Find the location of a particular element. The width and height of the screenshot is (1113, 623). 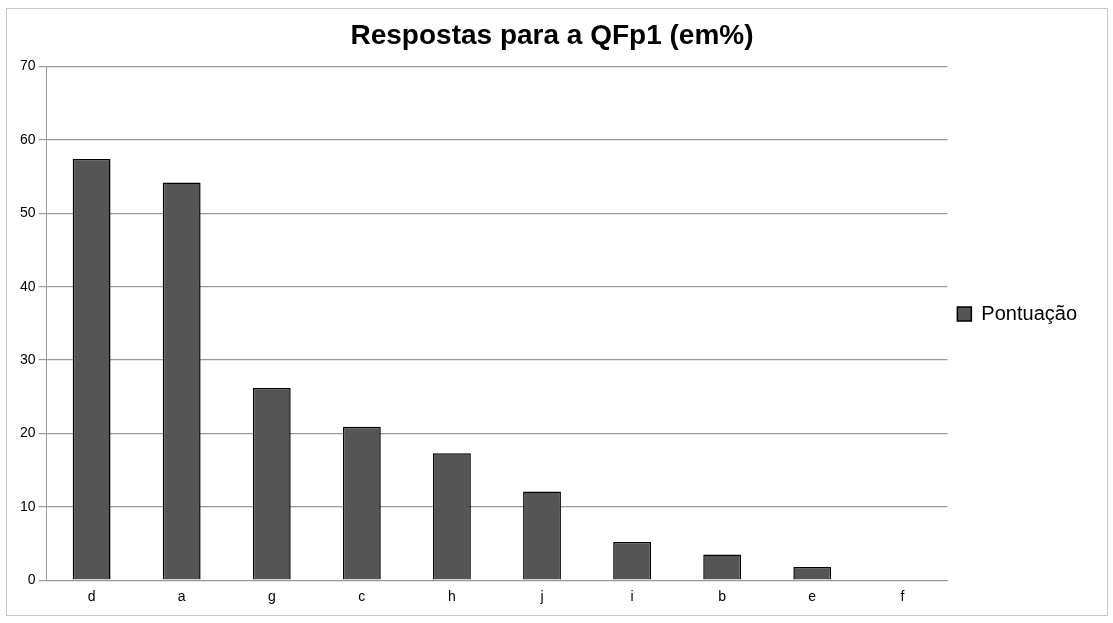

x-tick-label: f is located at coordinates (902, 596).